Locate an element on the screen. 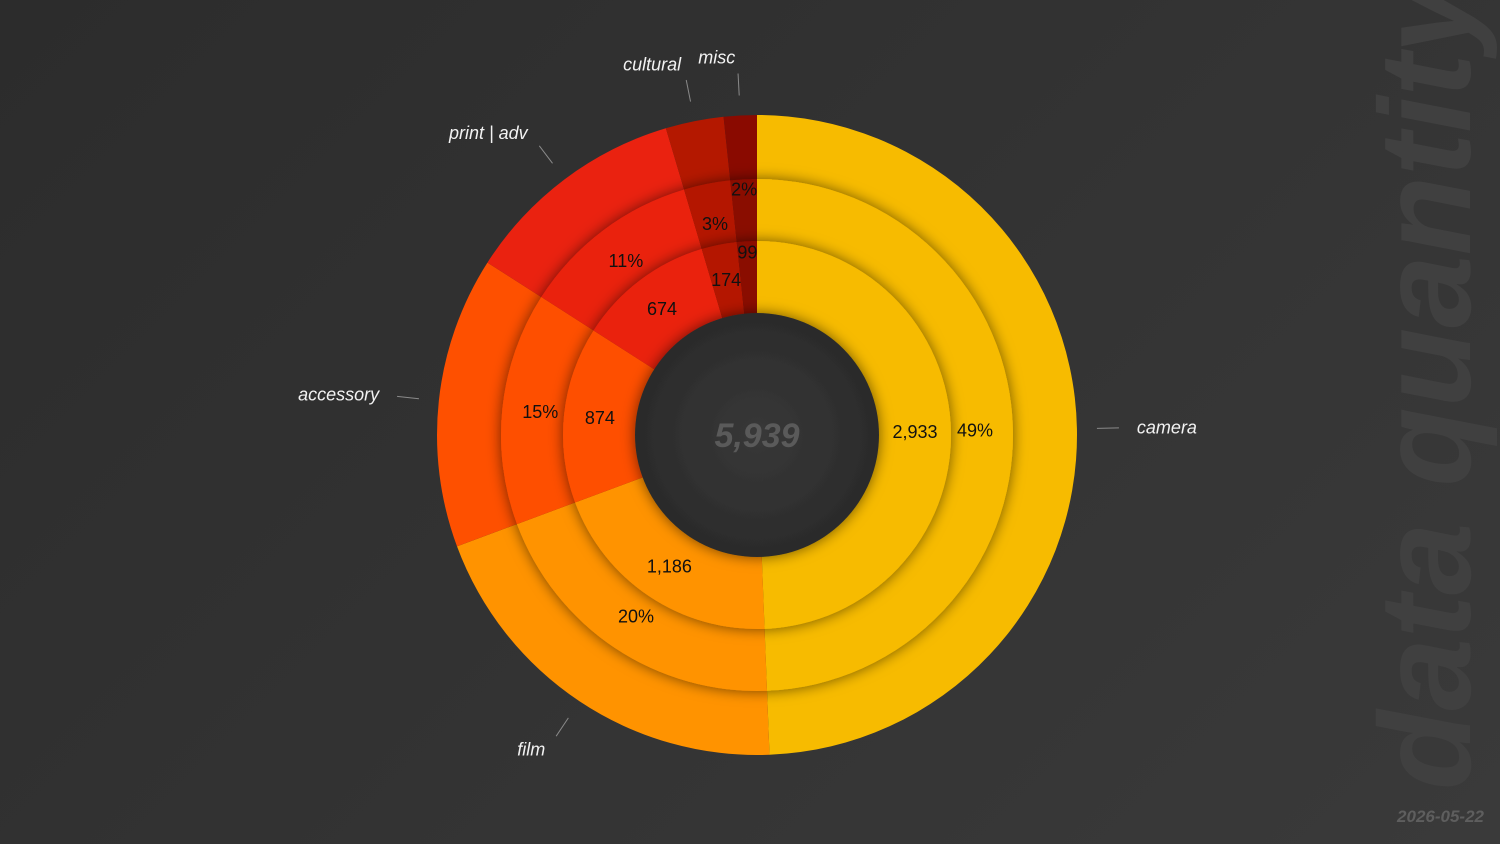 The height and width of the screenshot is (844, 1500). total-label: 5,939 is located at coordinates (756, 436).